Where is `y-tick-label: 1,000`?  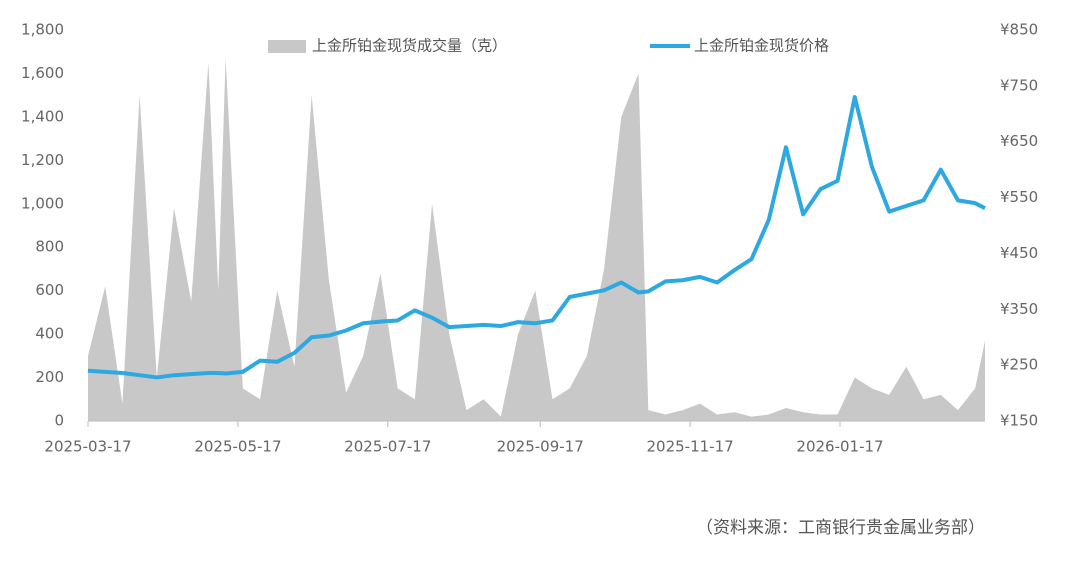 y-tick-label: 1,000 is located at coordinates (42, 203).